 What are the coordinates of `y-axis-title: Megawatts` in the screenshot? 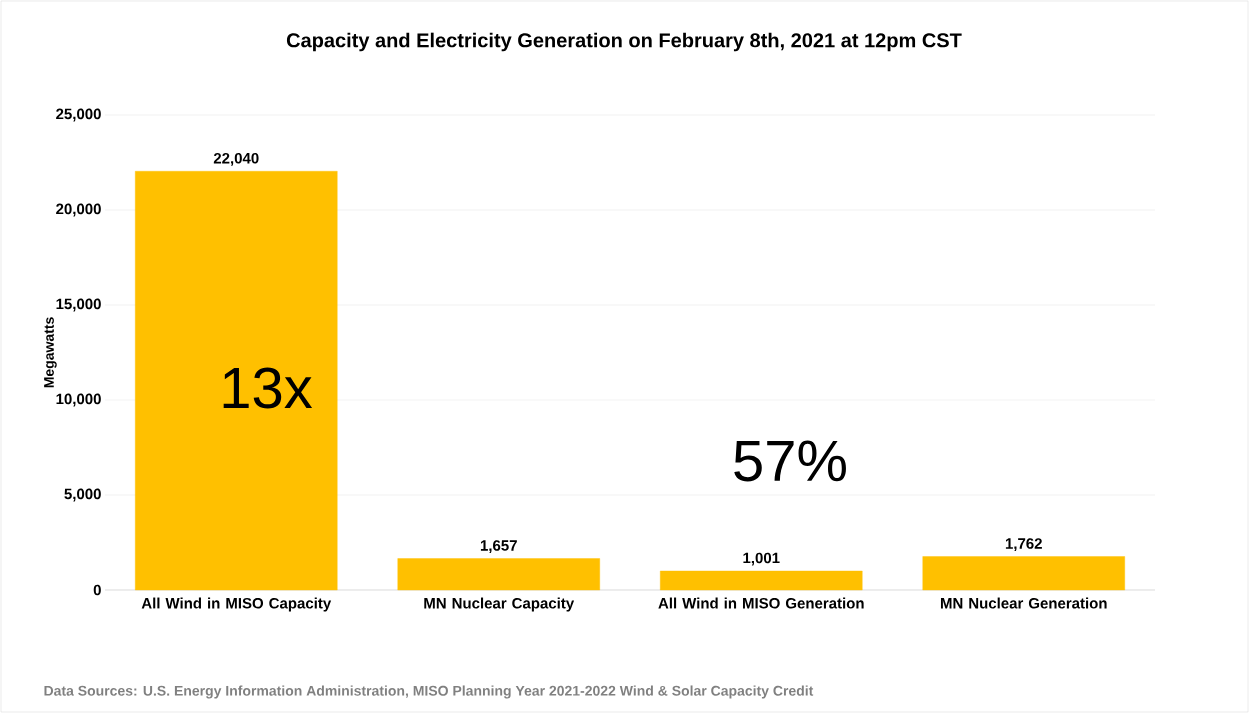 It's located at (50, 352).